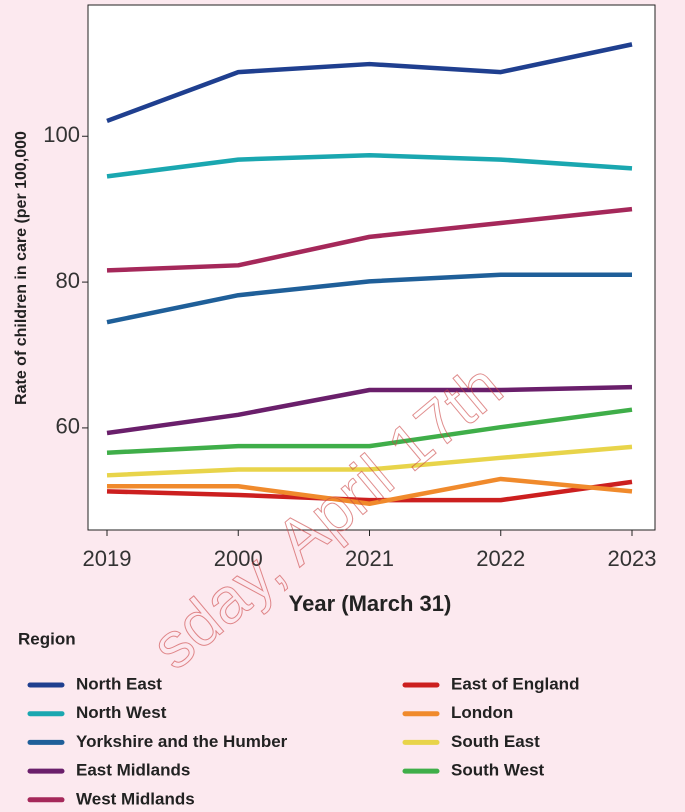 The image size is (685, 812). I want to click on legend-label: North East, so click(119, 683).